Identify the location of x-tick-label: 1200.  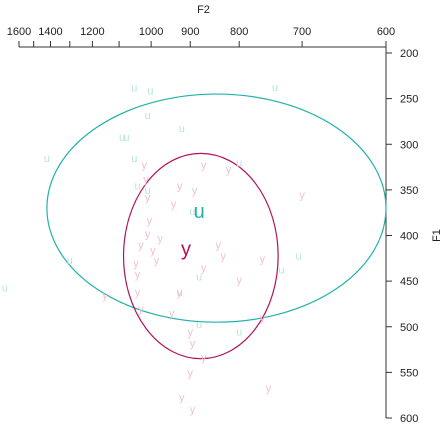
(92, 32).